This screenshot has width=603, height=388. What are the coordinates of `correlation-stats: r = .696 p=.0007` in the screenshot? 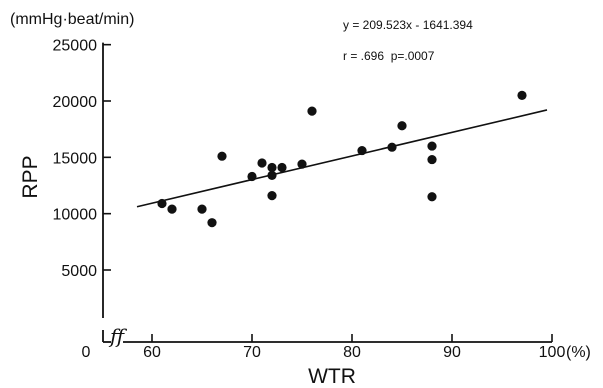 It's located at (389, 56).